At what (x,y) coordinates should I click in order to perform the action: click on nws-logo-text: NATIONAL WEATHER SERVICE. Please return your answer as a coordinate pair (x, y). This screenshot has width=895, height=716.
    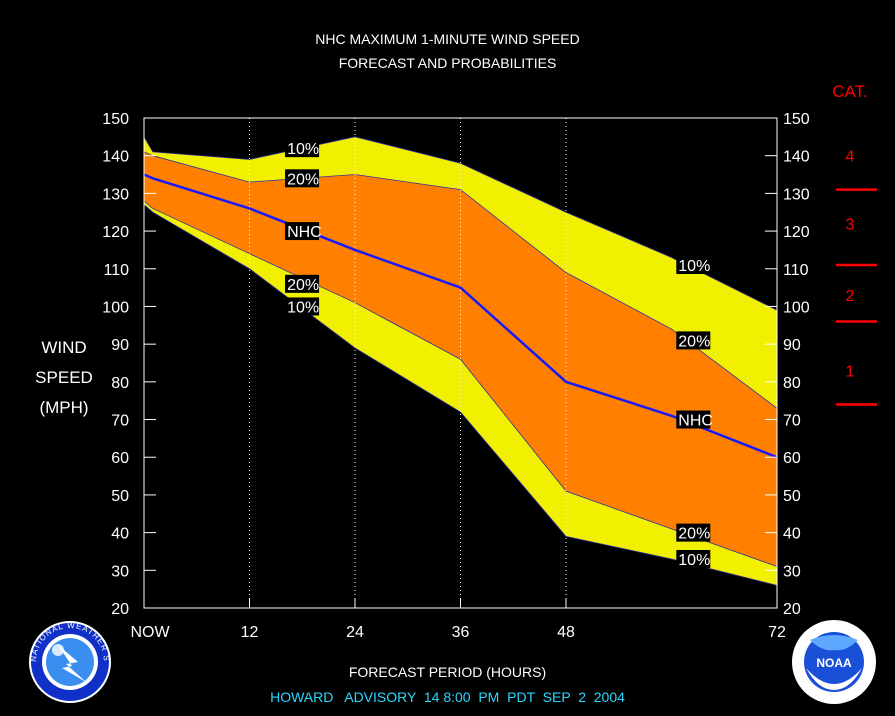
    Looking at the image, I should click on (55, 331).